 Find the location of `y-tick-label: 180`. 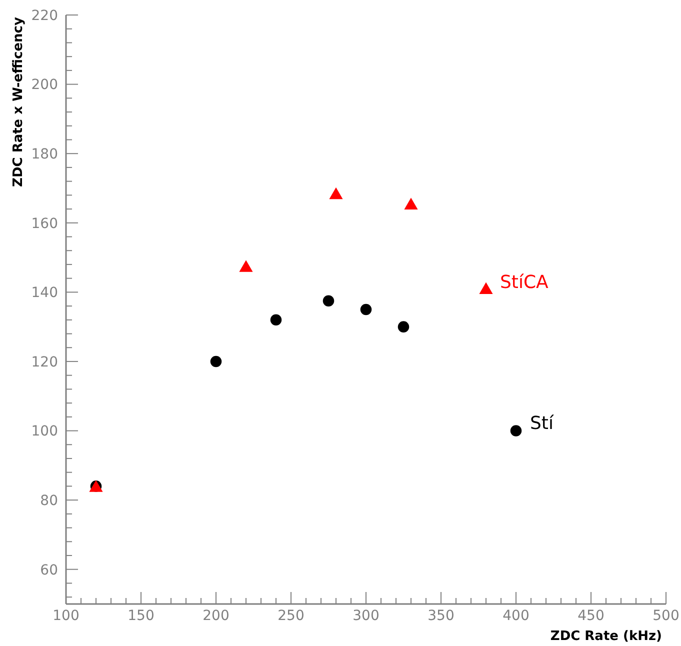

y-tick-label: 180 is located at coordinates (44, 154).